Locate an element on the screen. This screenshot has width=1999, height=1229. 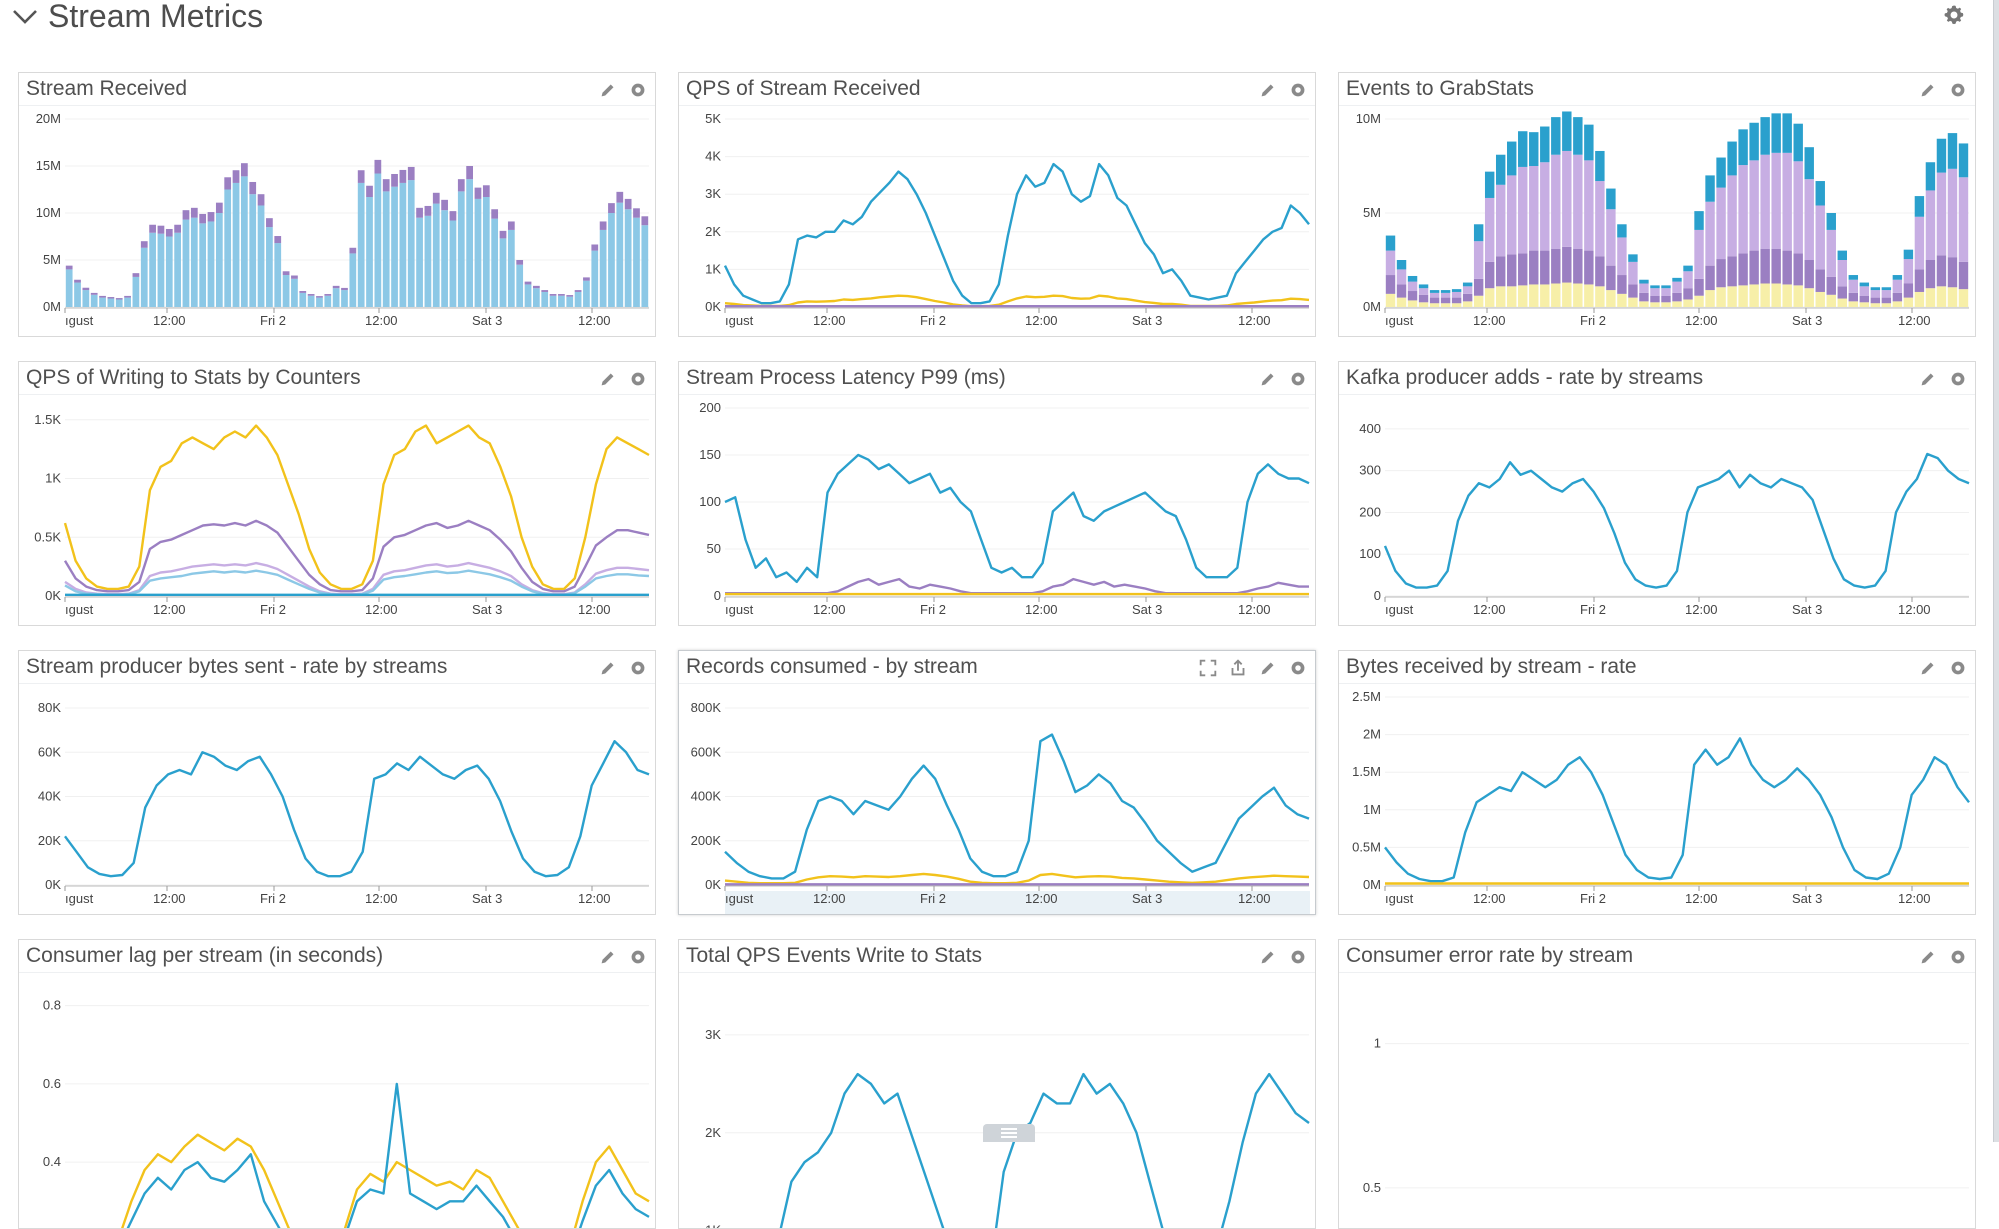
panel-title: Stream Received is located at coordinates (107, 88).